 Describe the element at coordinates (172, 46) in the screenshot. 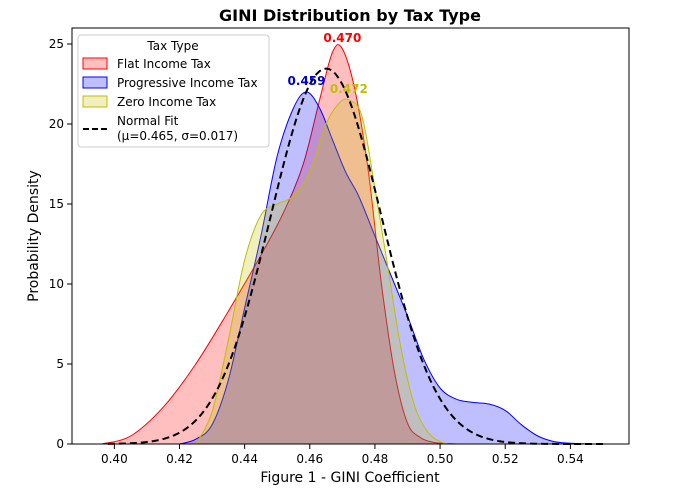

I see `legend-title: Tax Type` at that location.